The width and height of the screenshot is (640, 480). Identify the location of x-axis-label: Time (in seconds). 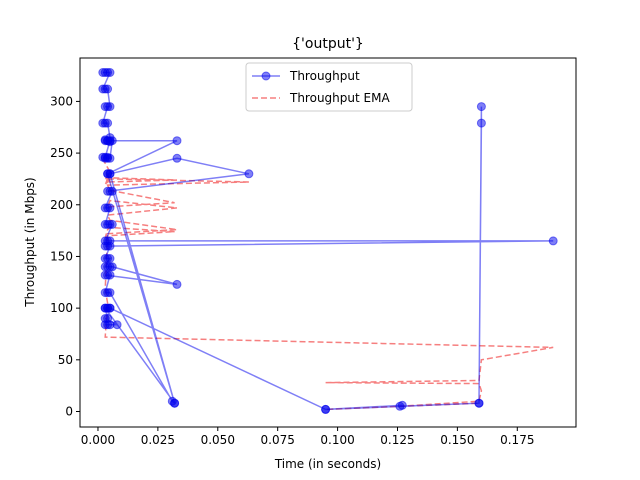
(327, 464).